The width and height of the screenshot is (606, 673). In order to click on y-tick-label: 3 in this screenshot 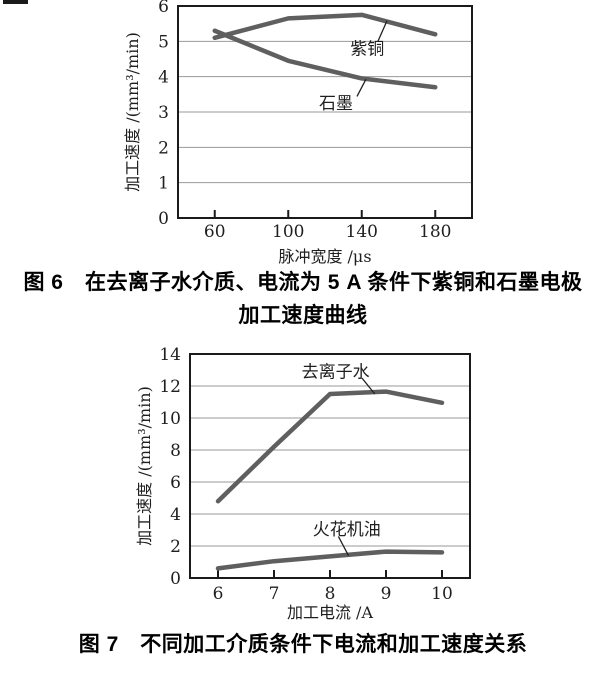, I will do `click(163, 113)`.